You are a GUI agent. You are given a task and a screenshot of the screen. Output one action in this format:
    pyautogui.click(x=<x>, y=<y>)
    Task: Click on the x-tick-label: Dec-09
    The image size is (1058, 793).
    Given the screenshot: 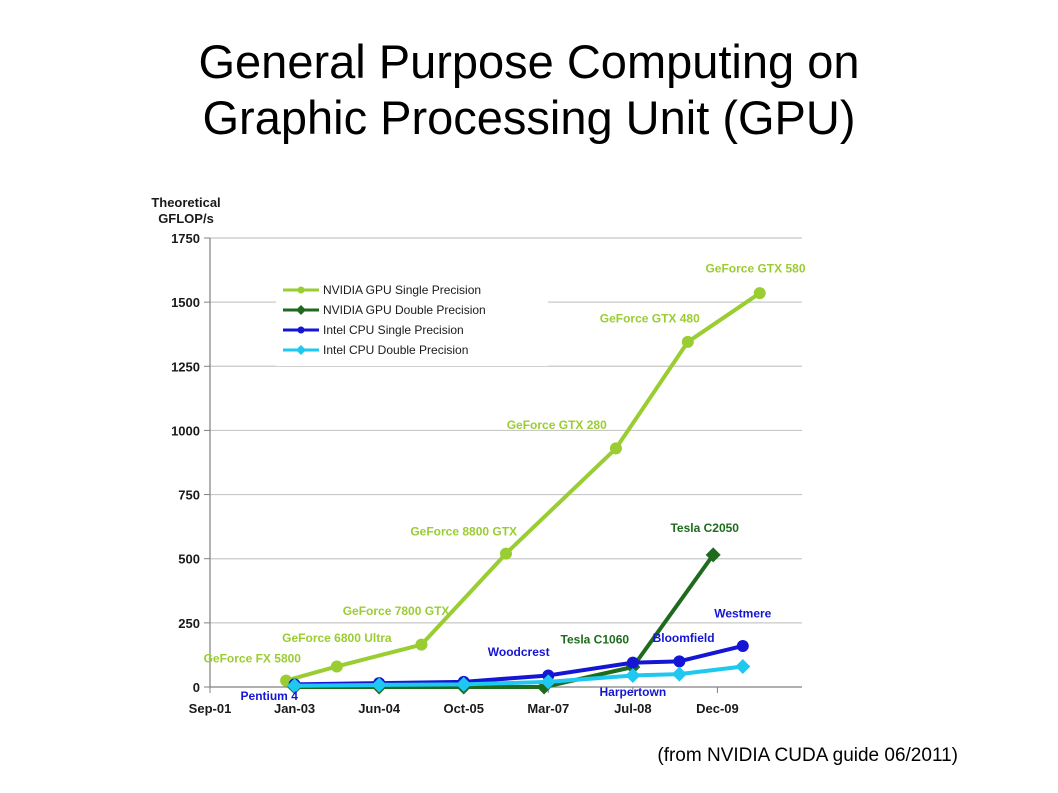 What is the action you would take?
    pyautogui.click(x=717, y=708)
    